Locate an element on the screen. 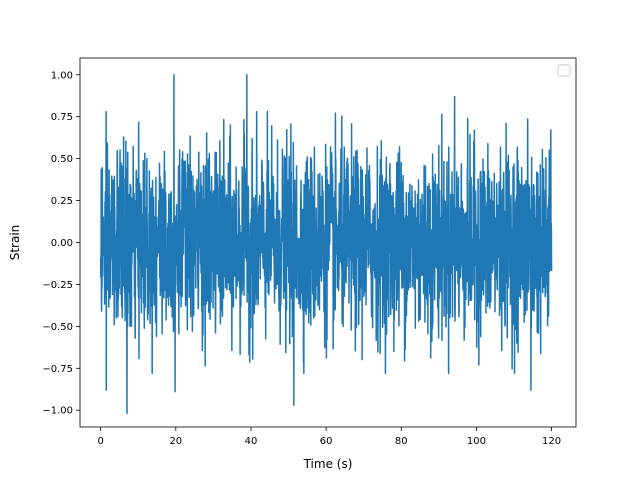 This screenshot has width=640, height=484. y-tick-label: 0.50 is located at coordinates (62, 159).